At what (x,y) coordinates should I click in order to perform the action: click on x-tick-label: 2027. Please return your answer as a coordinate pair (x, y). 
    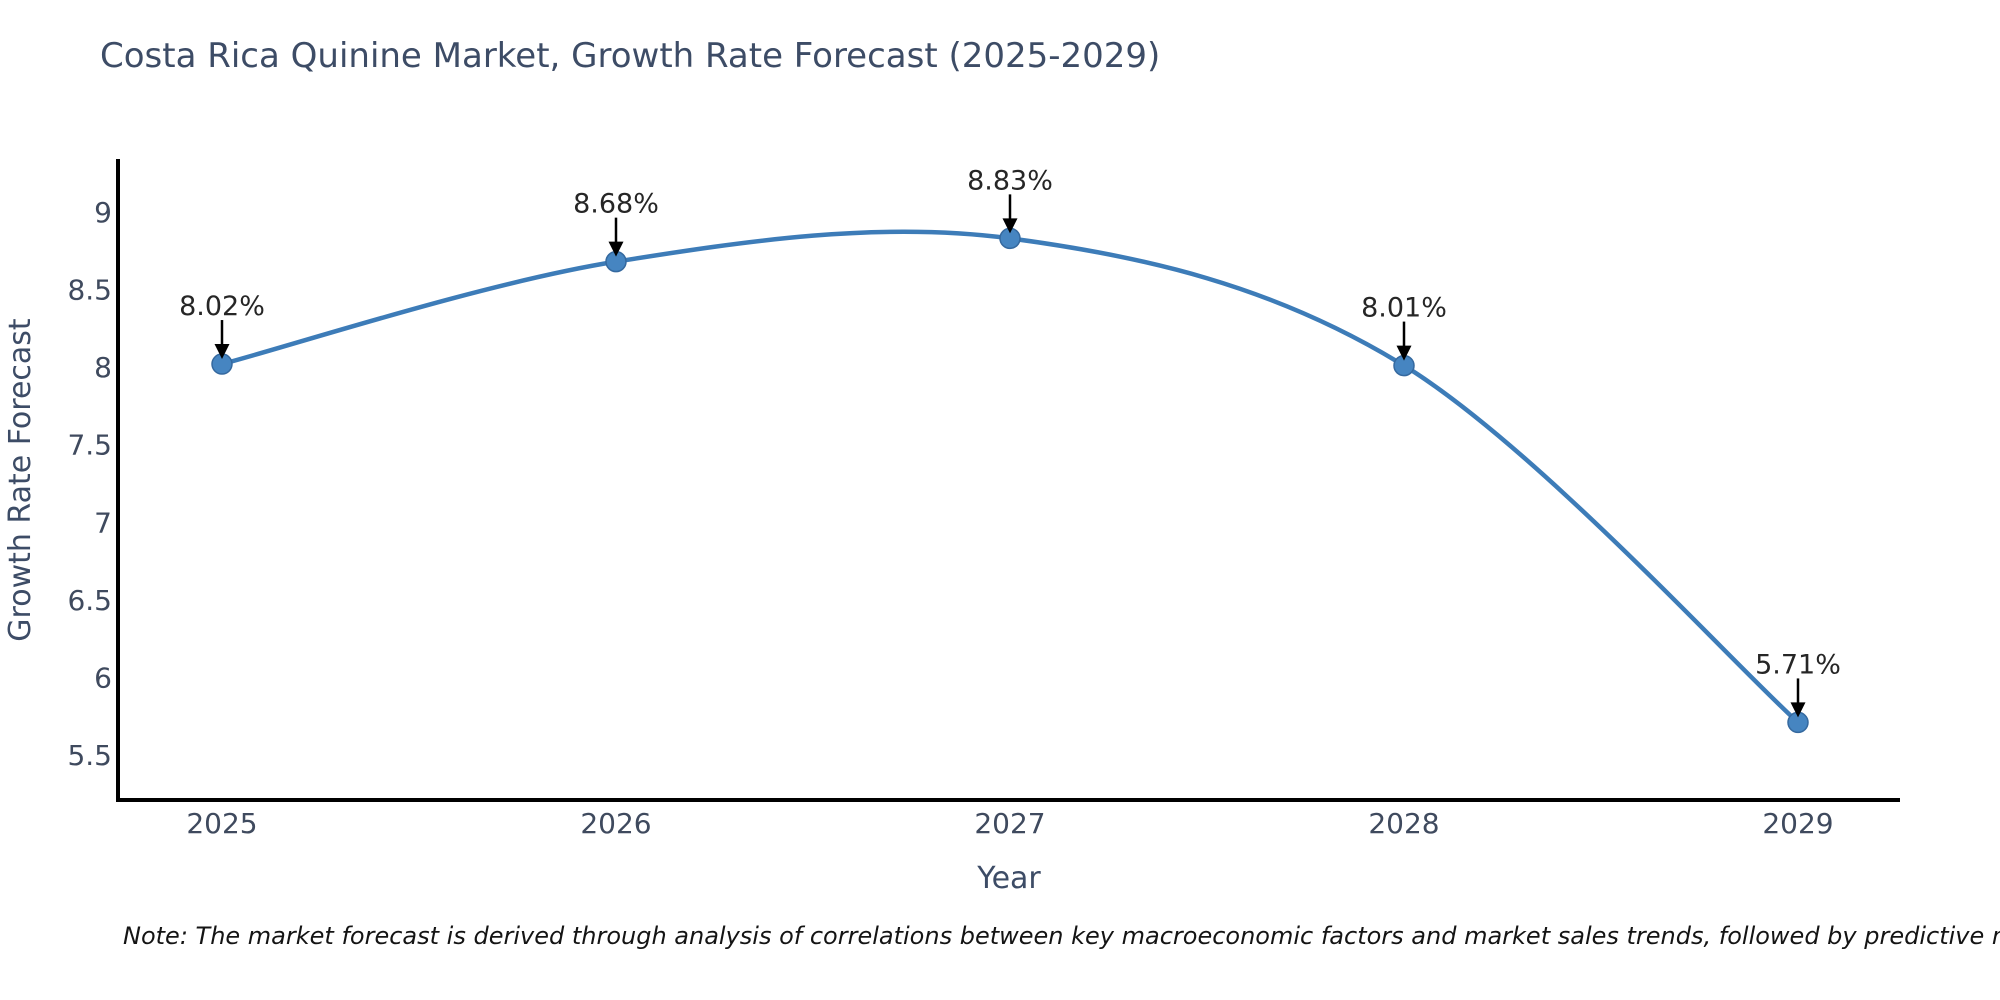
    Looking at the image, I should click on (1009, 823).